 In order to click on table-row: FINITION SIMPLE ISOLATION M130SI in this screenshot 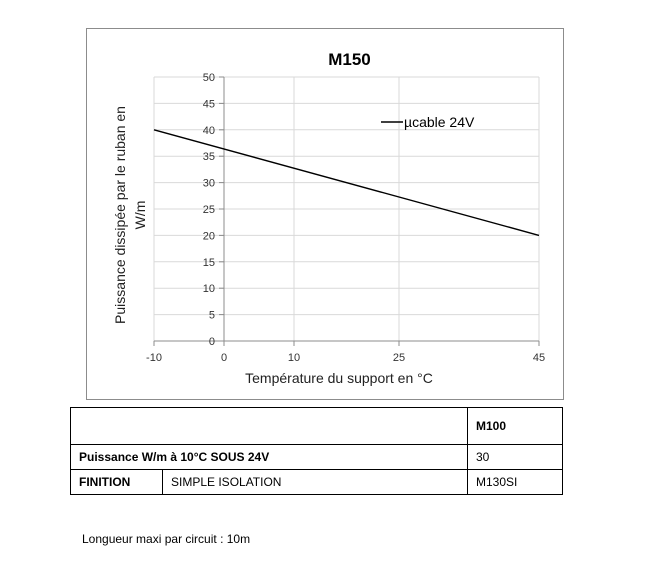, I will do `click(316, 482)`.